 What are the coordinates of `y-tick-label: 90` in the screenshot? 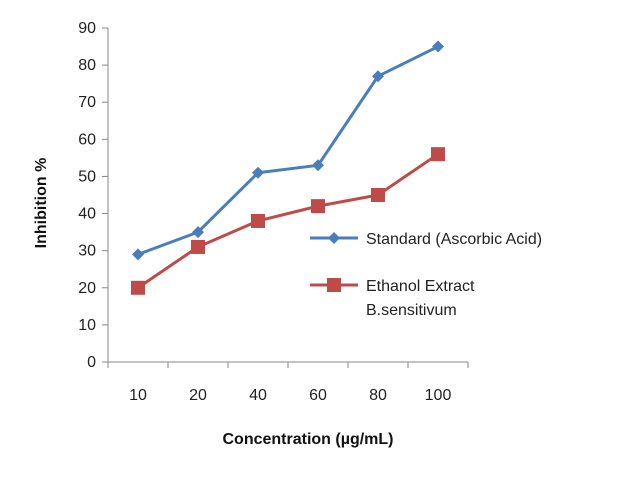 It's located at (87, 28).